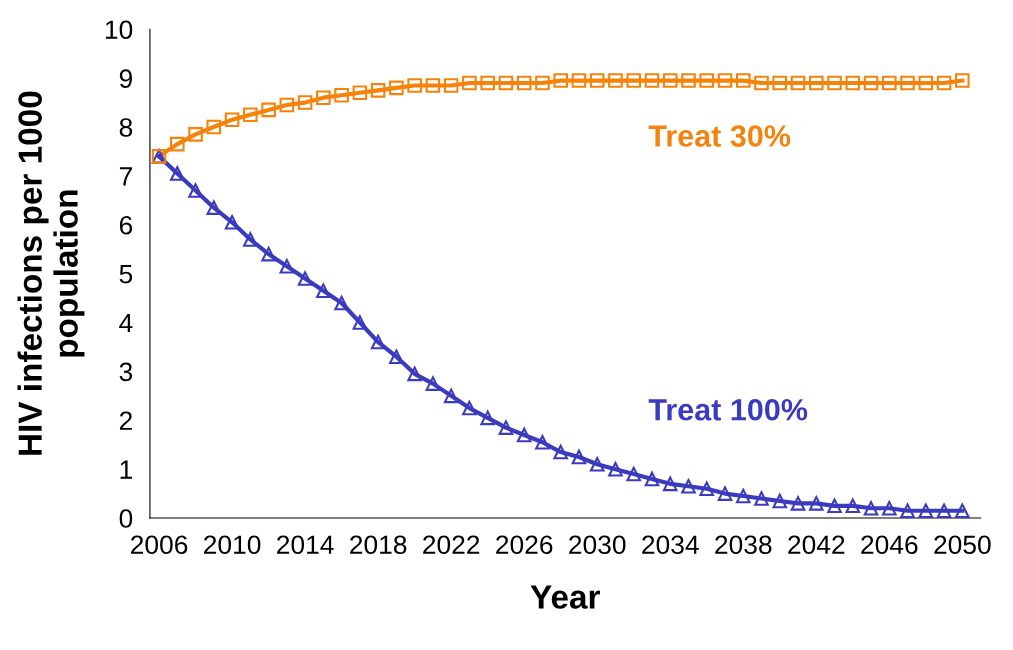 Image resolution: width=1013 pixels, height=650 pixels. What do you see at coordinates (232, 545) in the screenshot?
I see `x-tick-label: 2010` at bounding box center [232, 545].